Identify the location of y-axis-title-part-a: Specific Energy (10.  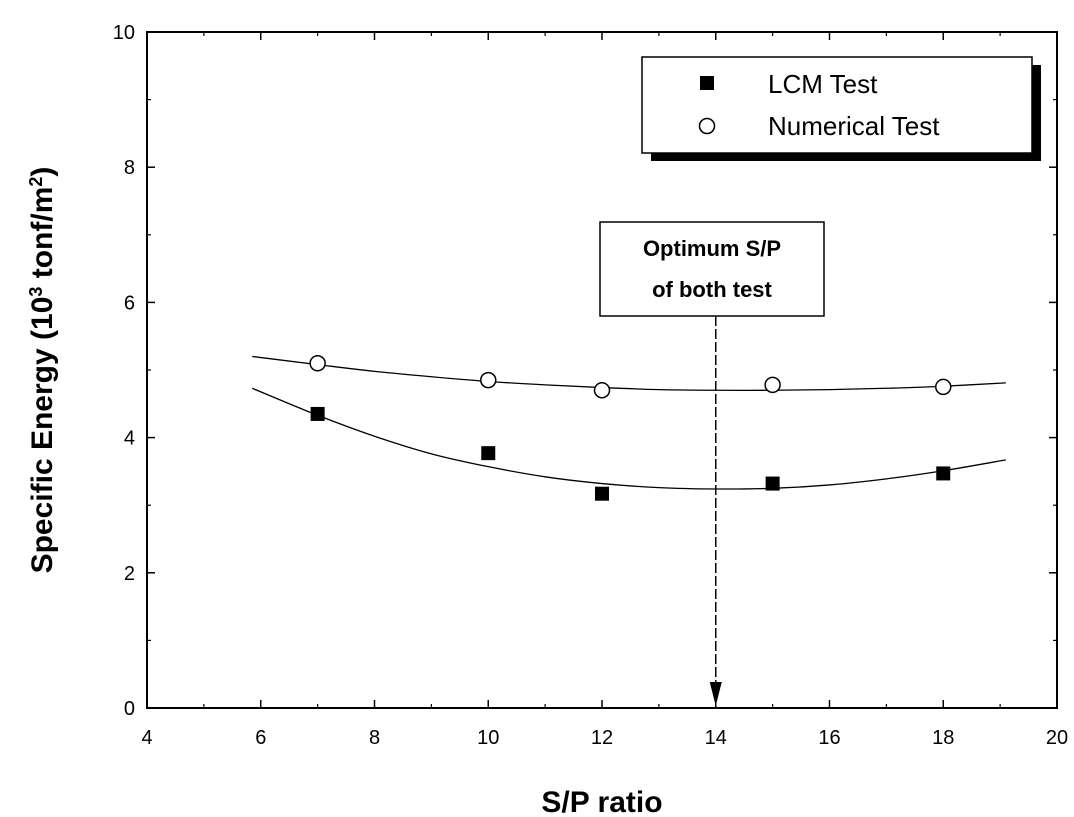
(42, 435).